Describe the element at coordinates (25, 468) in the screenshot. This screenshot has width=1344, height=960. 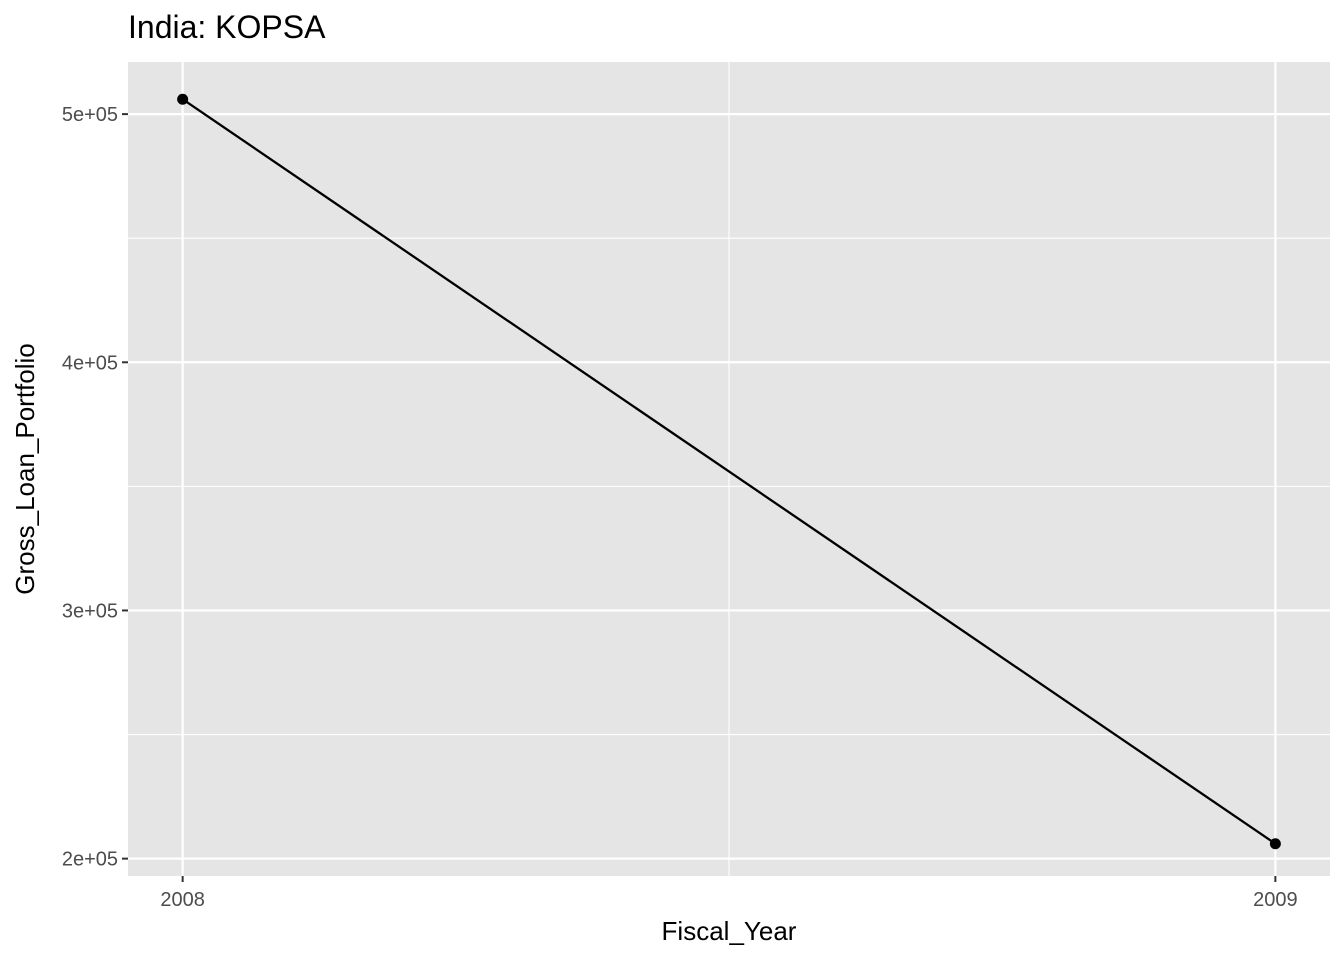
I see `y-axis-title: Gross_Loan_Portfolio` at that location.